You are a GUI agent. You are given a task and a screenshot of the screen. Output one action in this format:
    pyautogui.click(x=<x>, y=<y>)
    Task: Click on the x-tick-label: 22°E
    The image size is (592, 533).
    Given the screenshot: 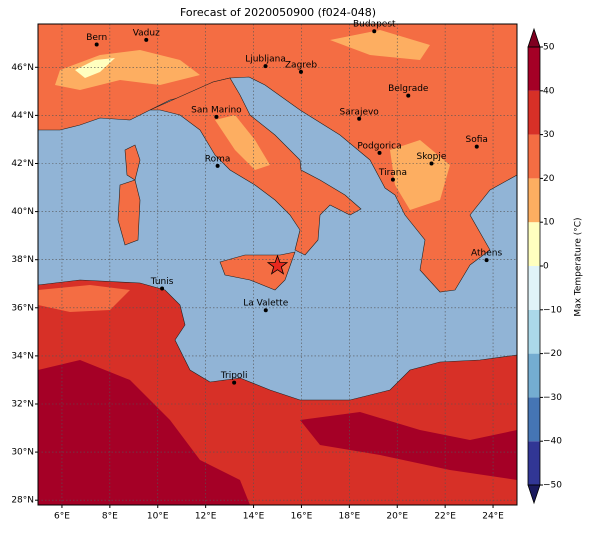 What is the action you would take?
    pyautogui.click(x=445, y=517)
    